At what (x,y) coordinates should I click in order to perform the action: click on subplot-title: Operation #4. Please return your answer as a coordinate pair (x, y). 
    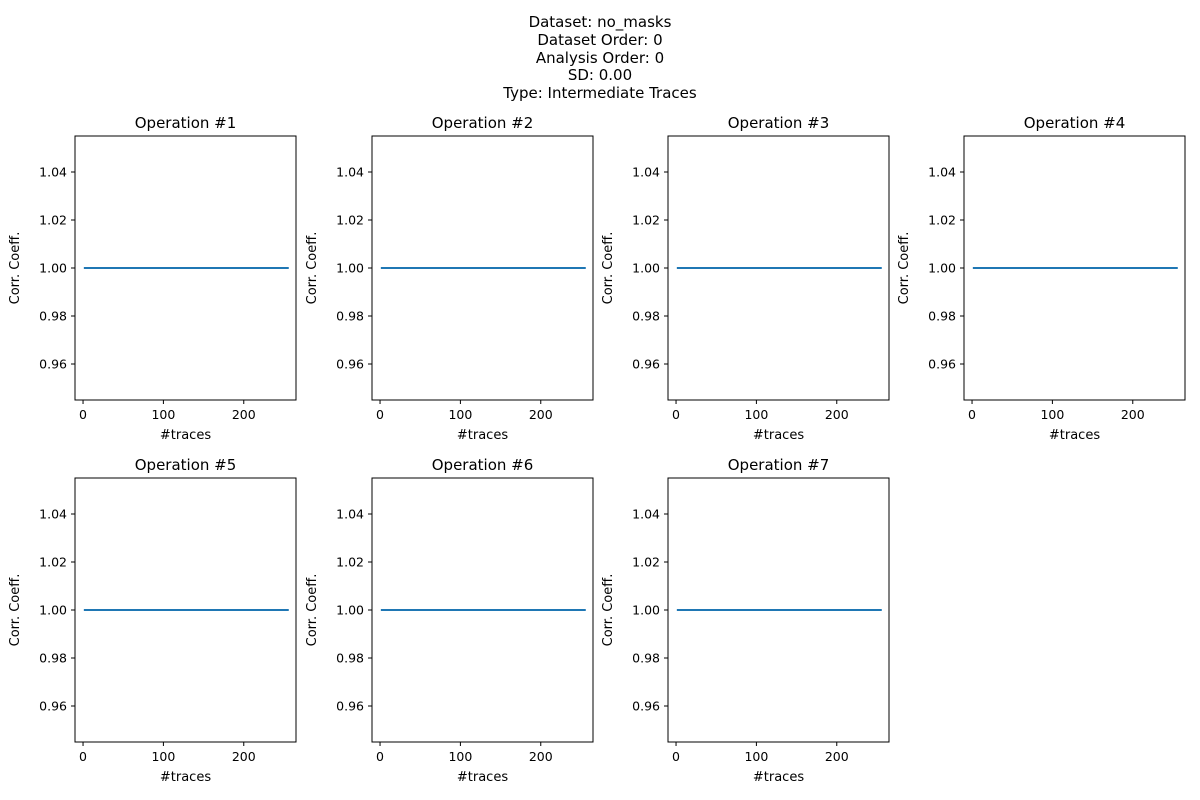
    Looking at the image, I should click on (1075, 123).